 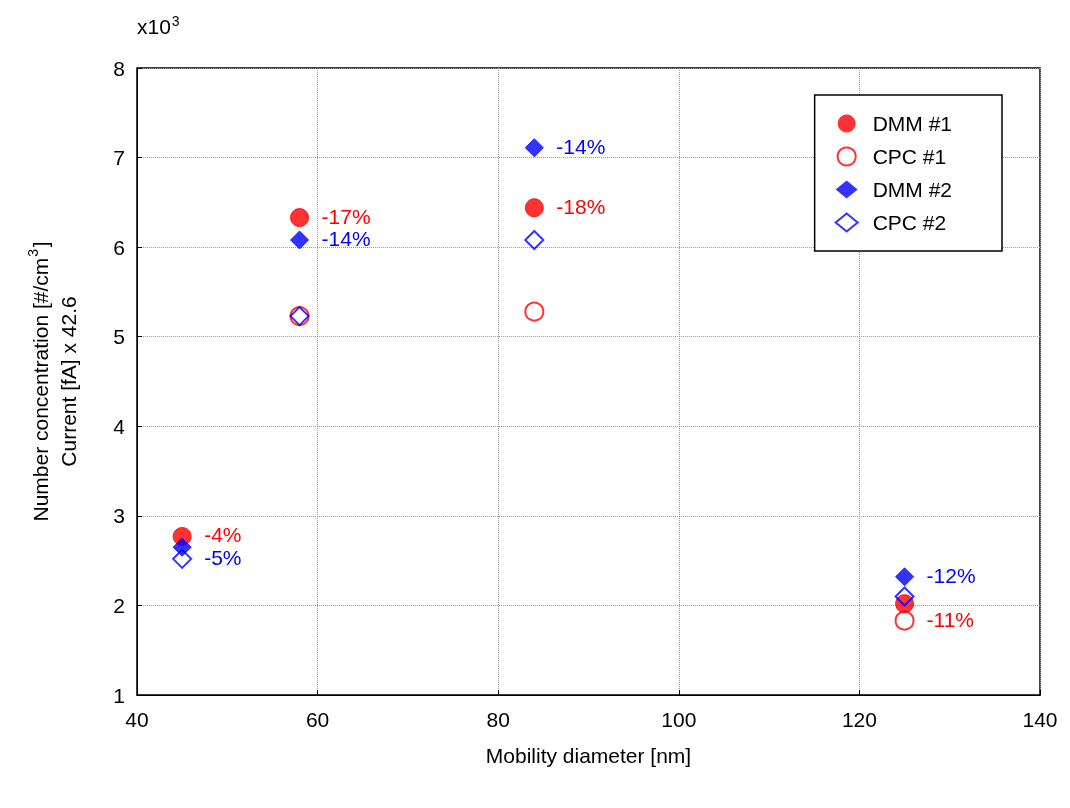 I want to click on legend-label: CPC #1, so click(x=909, y=156).